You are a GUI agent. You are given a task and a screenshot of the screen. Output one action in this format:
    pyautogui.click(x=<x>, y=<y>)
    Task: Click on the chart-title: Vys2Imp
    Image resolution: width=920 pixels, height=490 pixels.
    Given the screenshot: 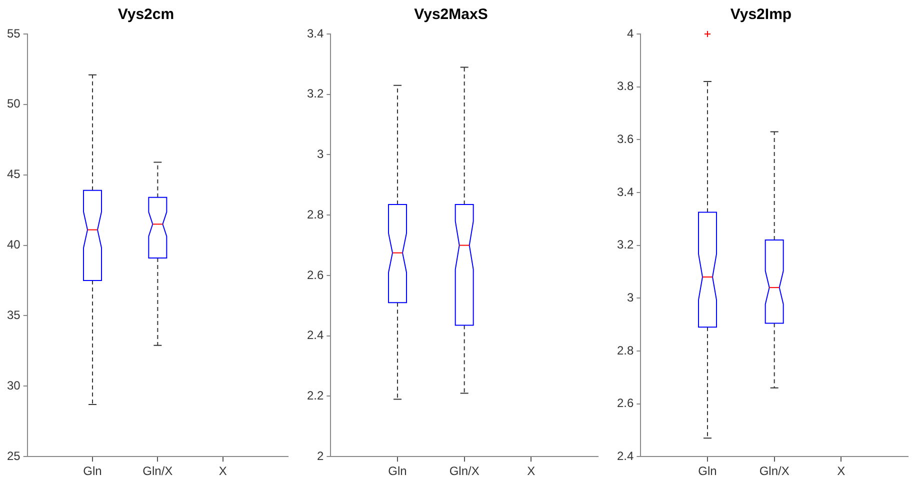 What is the action you would take?
    pyautogui.click(x=761, y=15)
    